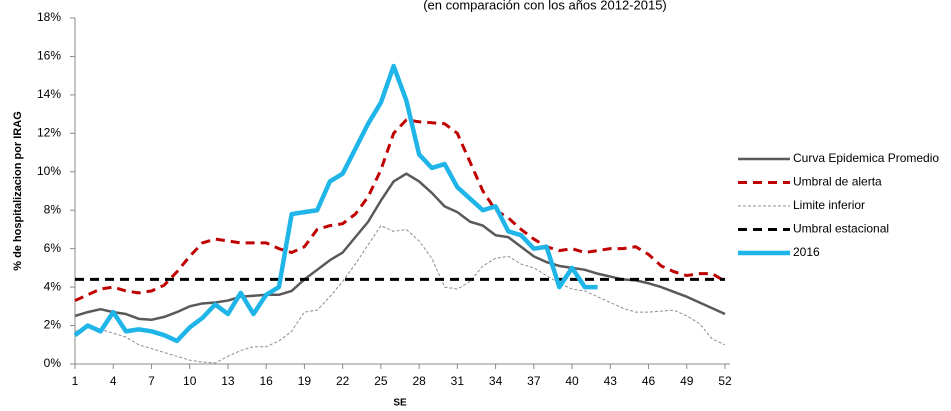  I want to click on x-tick-label: 4, so click(113, 381).